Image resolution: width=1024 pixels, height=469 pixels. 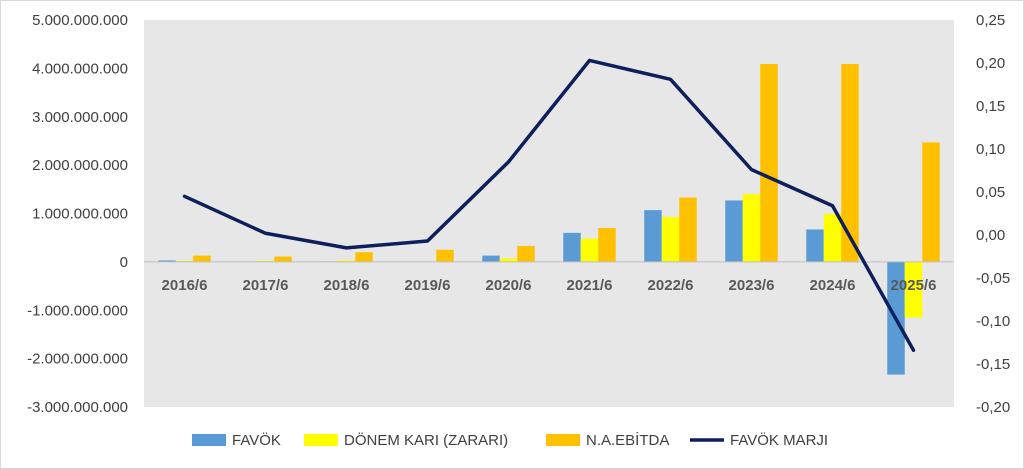 I want to click on x-axis-tick-label: 2017/6, so click(x=266, y=285).